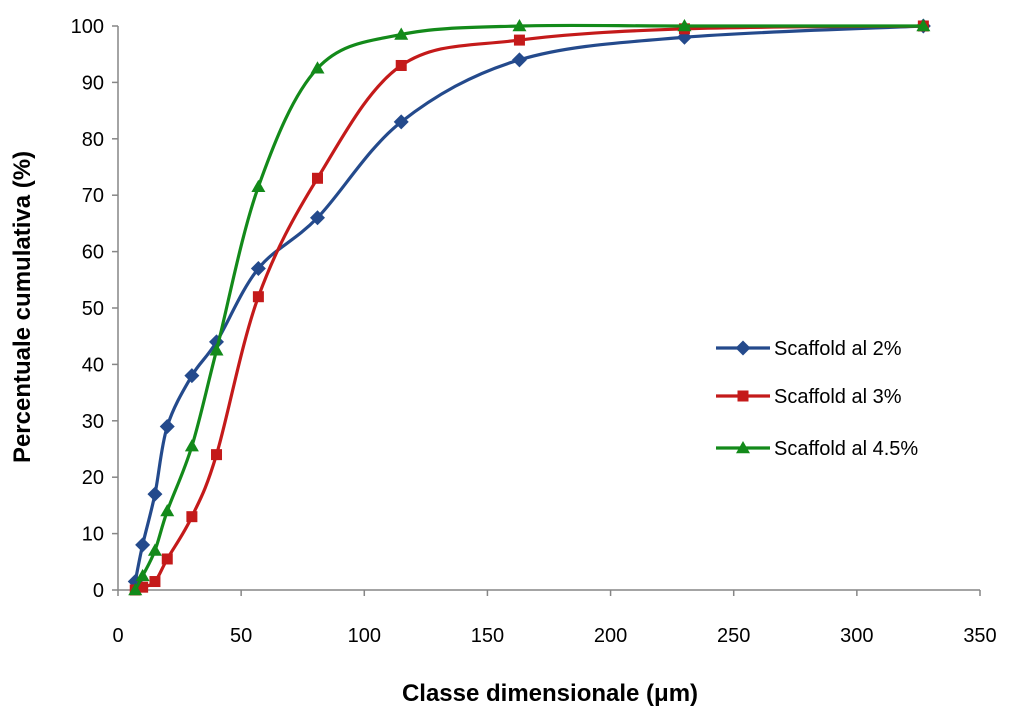 The image size is (1010, 713). I want to click on legend-item: Scaffold al 3%, so click(809, 397).